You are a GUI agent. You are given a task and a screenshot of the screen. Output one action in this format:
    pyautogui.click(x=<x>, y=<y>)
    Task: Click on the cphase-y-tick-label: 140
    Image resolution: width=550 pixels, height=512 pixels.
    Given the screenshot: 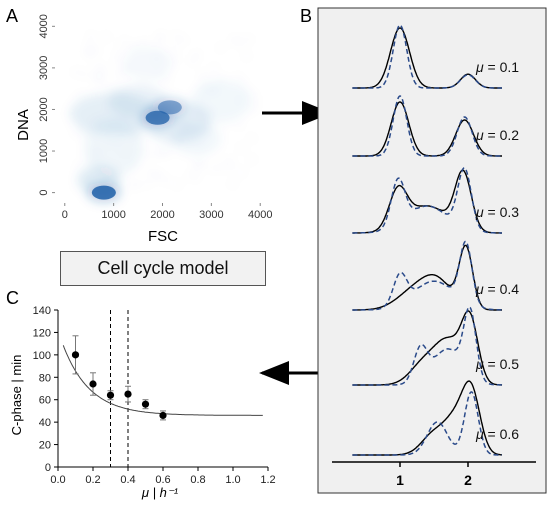 What is the action you would take?
    pyautogui.click(x=42, y=311)
    